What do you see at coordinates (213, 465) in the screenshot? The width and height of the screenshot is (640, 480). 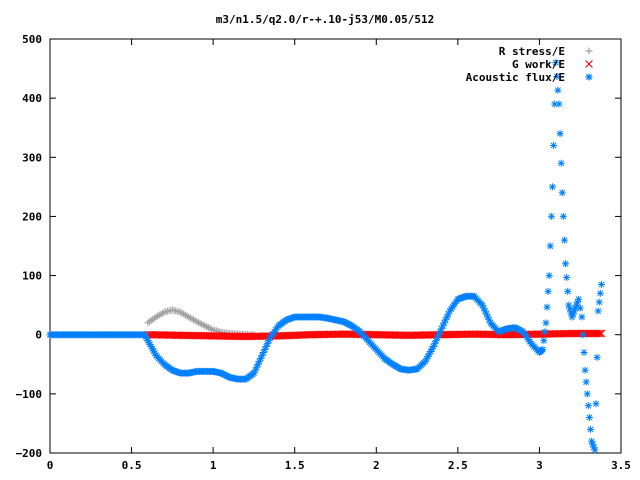 I see `x-tick-label: 1` at bounding box center [213, 465].